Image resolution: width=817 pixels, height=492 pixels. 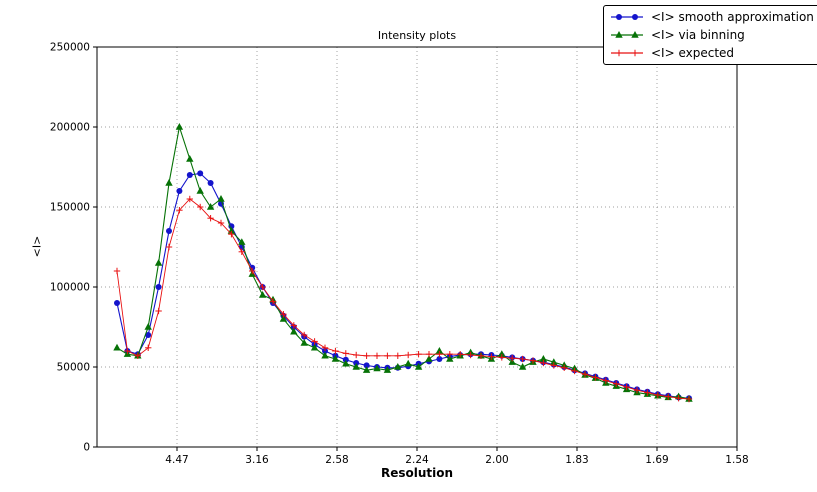 I want to click on y-tick-label: 100000, so click(x=70, y=288).